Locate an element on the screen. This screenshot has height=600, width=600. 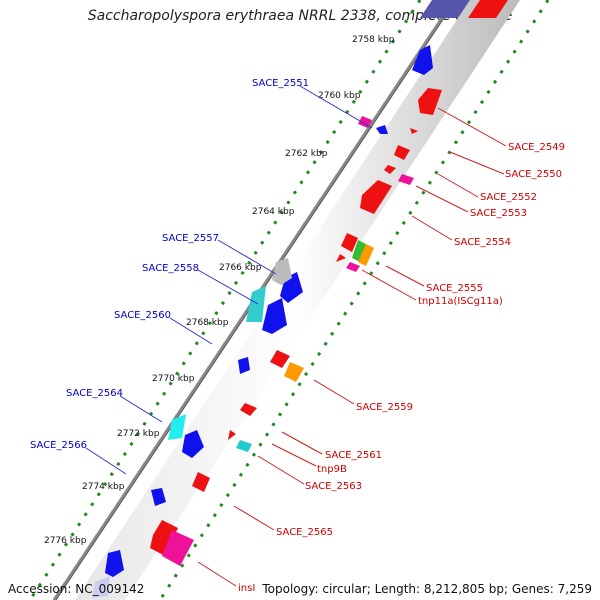
gene-label: SACE_2557 is located at coordinates (190, 238).